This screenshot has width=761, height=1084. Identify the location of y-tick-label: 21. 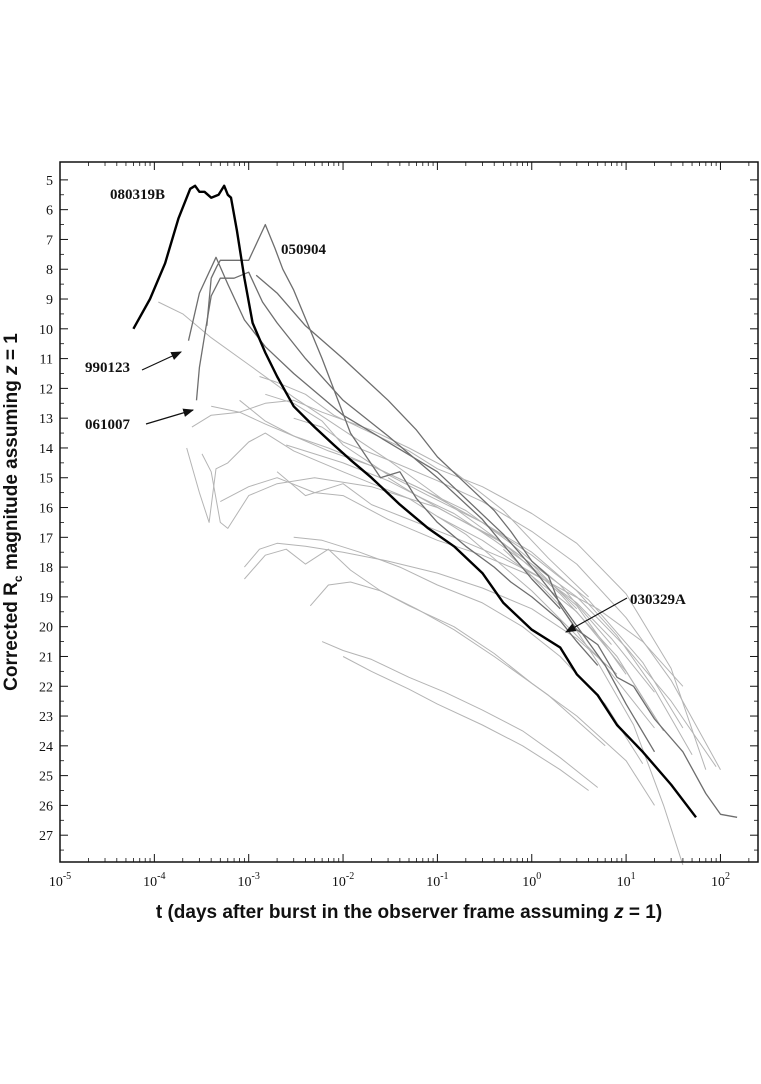
(46, 657).